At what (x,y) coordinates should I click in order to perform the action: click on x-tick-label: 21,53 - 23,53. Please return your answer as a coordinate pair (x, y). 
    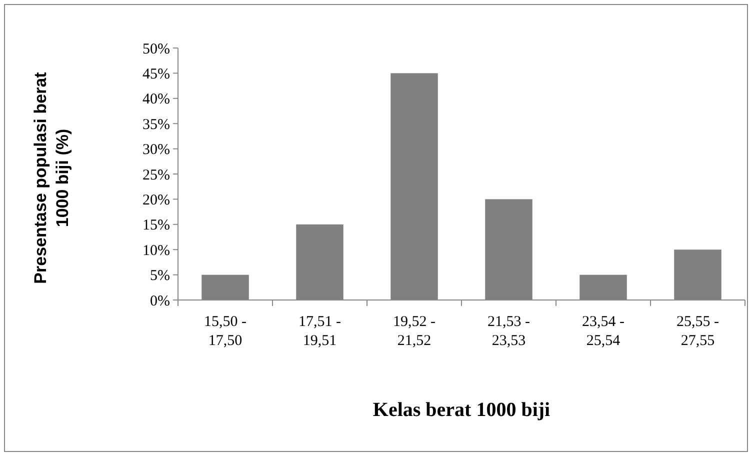
    Looking at the image, I should click on (509, 331).